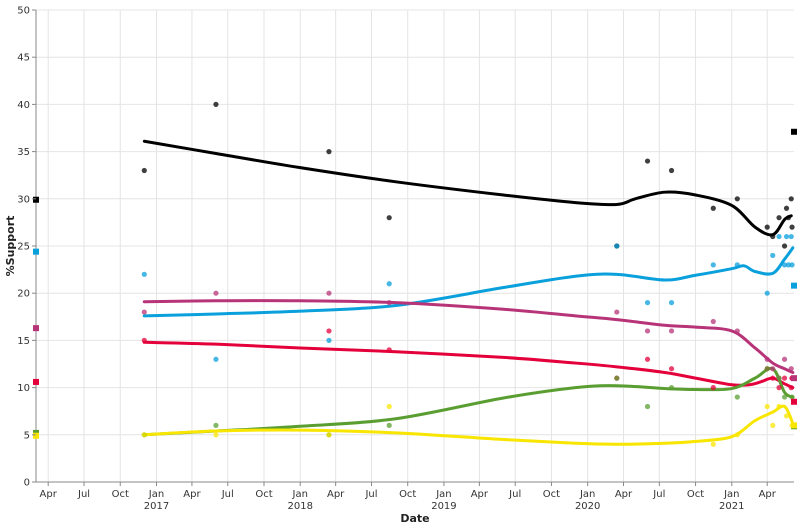 The image size is (800, 528). What do you see at coordinates (156, 506) in the screenshot?
I see `x-tick-year-label: 2017` at bounding box center [156, 506].